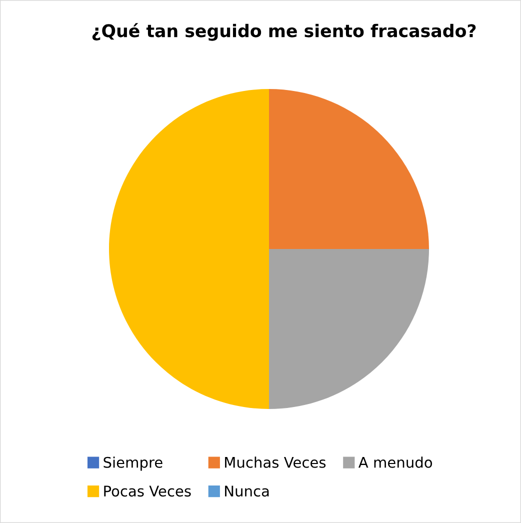 This screenshot has height=523, width=521. I want to click on legend-label: Nunca, so click(247, 491).